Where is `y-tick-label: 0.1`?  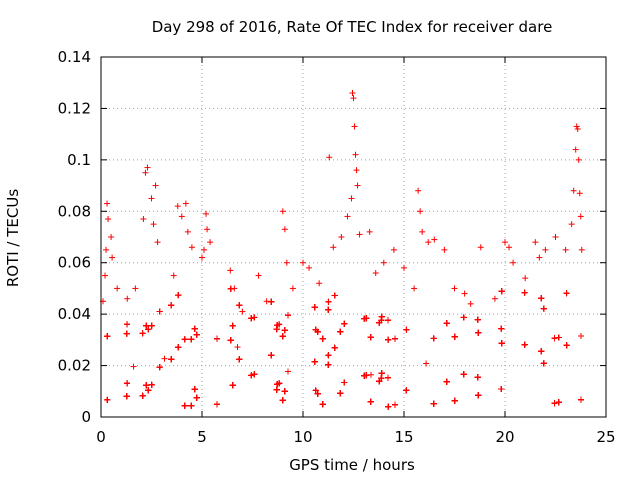
y-tick-label: 0.1 is located at coordinates (79, 160).